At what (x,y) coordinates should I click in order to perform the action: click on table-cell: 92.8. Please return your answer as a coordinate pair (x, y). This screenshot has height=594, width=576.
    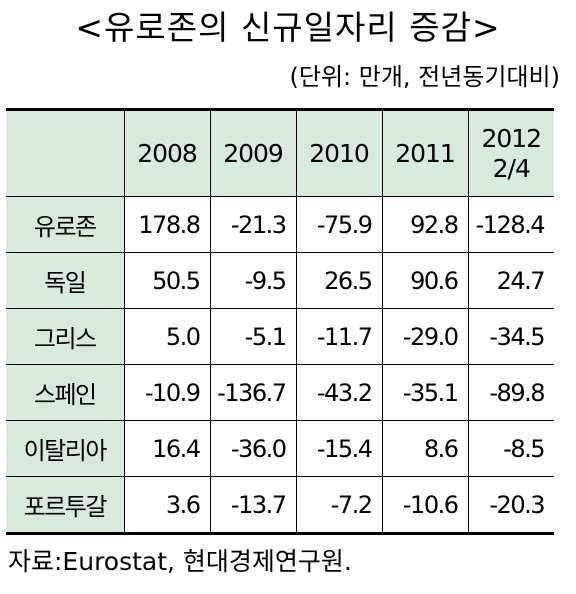
    Looking at the image, I should click on (425, 224).